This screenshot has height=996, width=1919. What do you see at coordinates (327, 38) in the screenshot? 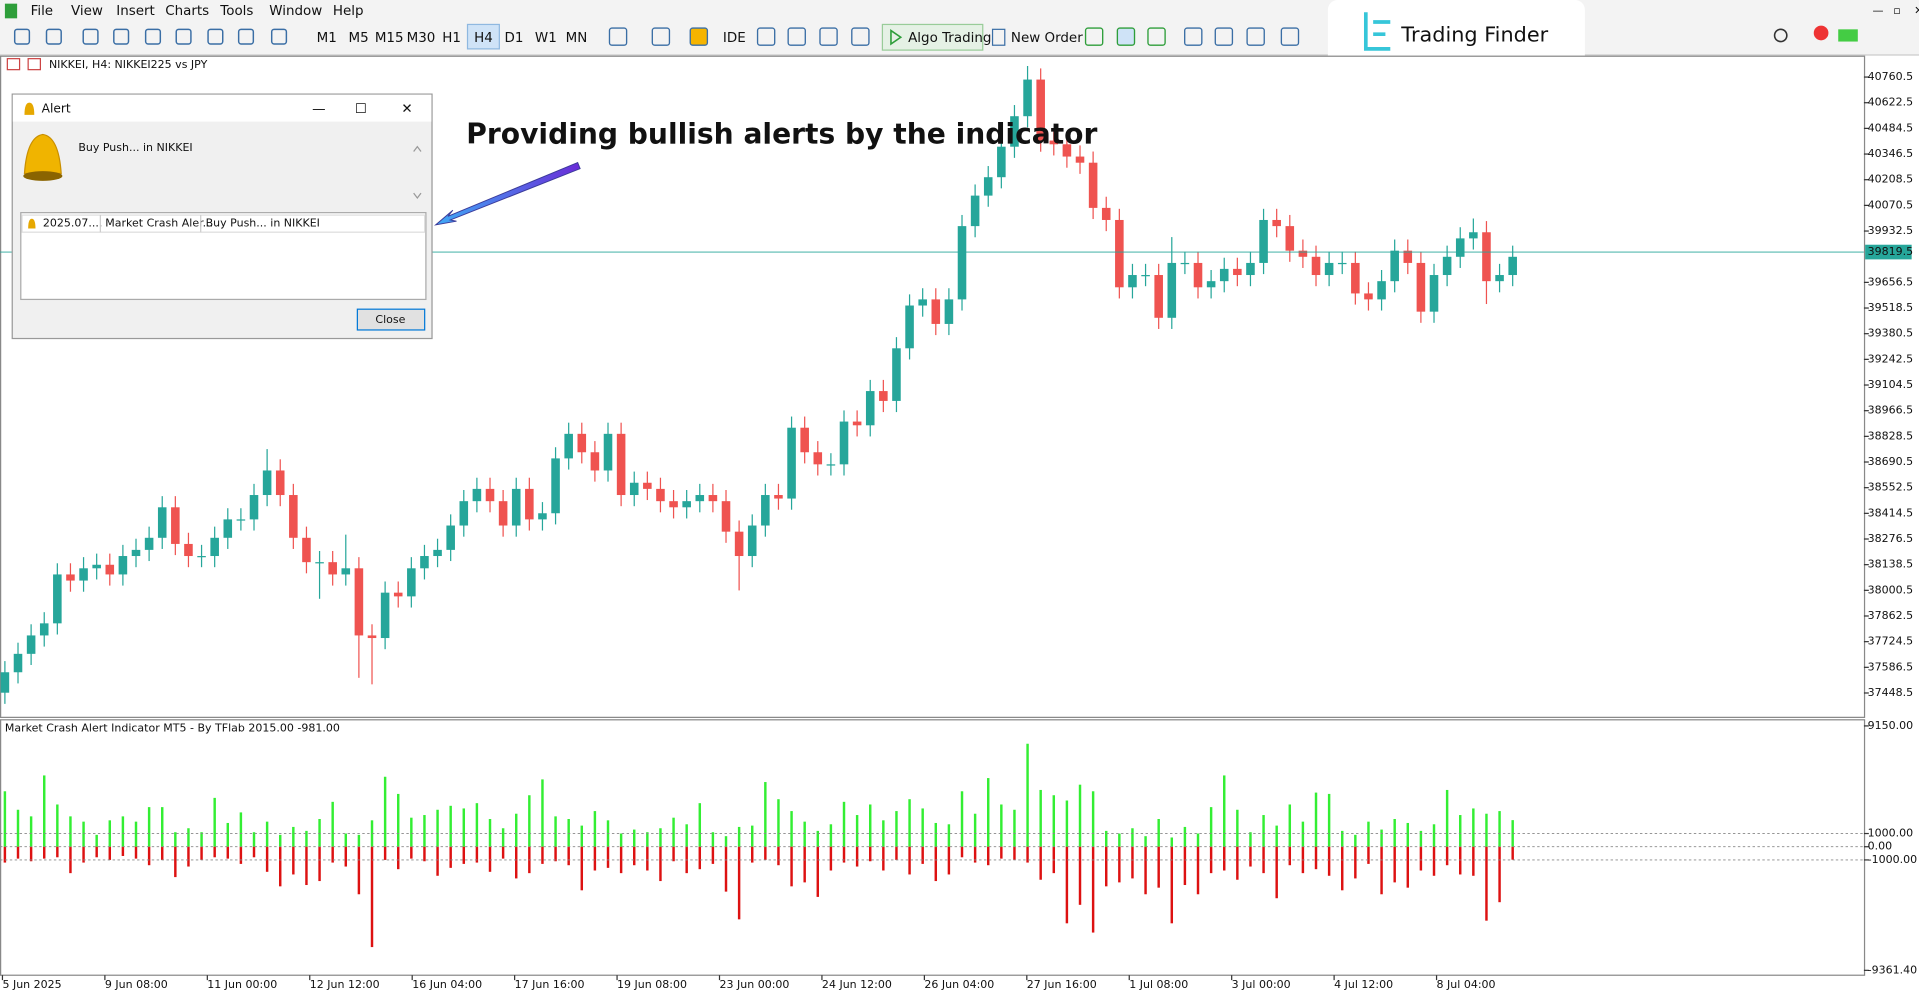
I see `timeframe-button: M1` at bounding box center [327, 38].